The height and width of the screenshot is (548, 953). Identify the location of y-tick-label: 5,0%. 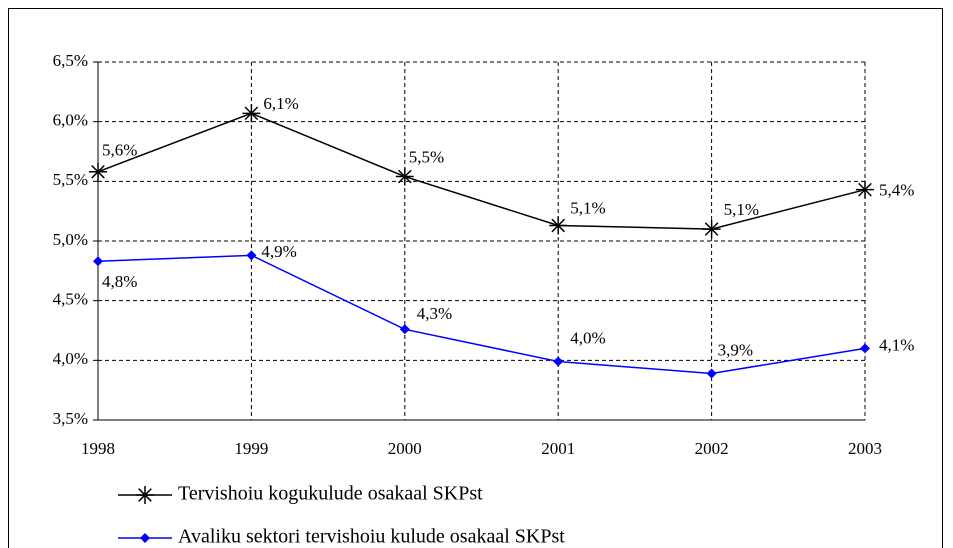
(70, 239).